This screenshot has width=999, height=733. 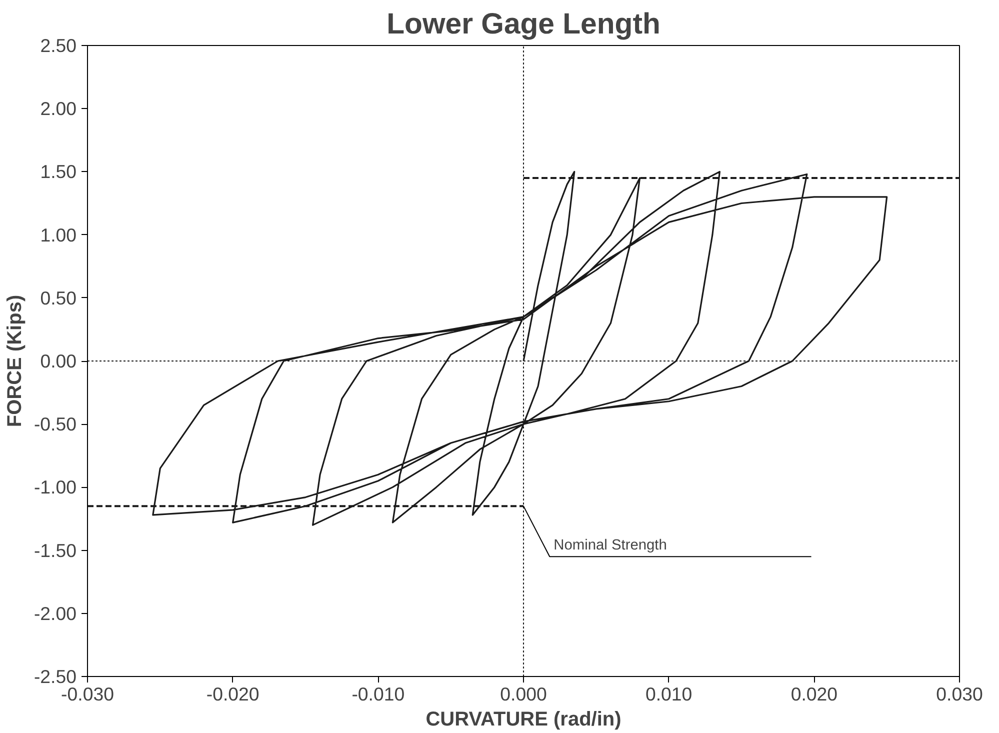 What do you see at coordinates (58, 109) in the screenshot?
I see `y-tick-label: 2.00` at bounding box center [58, 109].